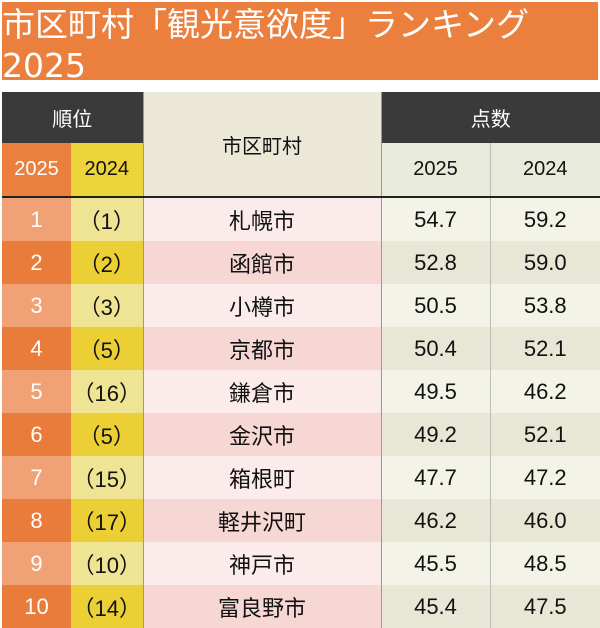  I want to click on municipality-cell: 小樽市, so click(262, 305).